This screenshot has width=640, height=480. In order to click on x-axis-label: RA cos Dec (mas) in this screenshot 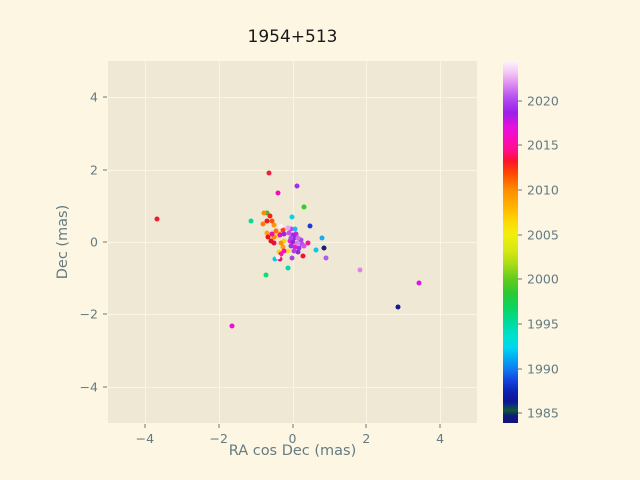, I will do `click(292, 451)`.